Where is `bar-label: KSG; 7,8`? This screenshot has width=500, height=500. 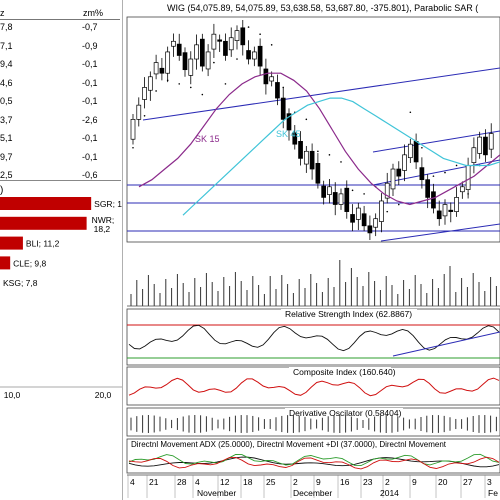 bar-label: KSG; 7,8 is located at coordinates (20, 283).